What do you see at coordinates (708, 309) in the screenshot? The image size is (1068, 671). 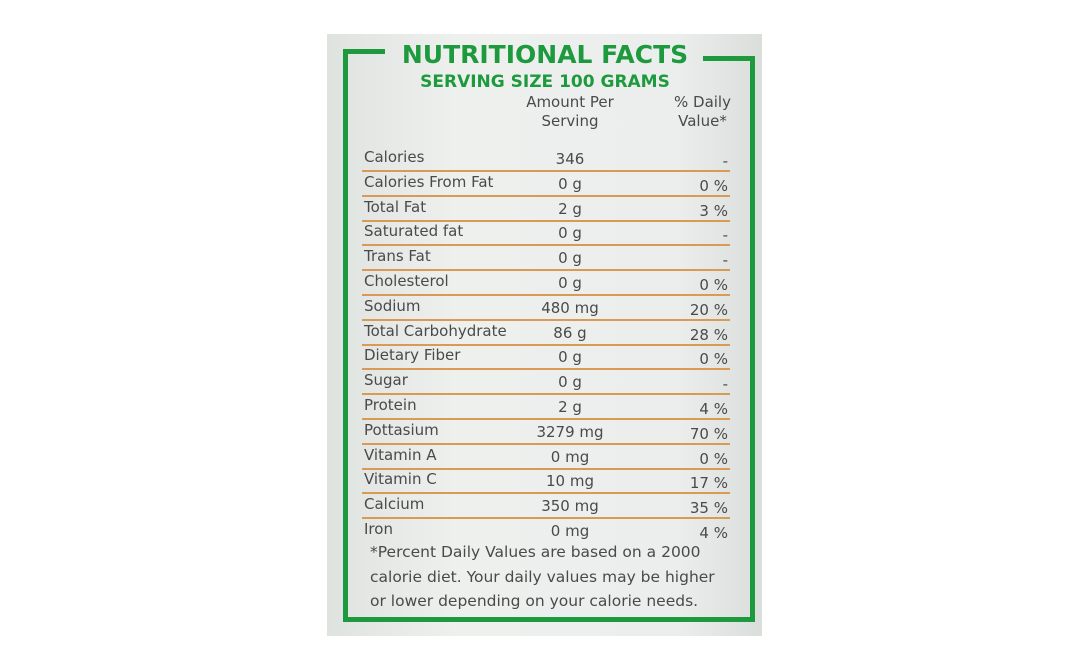 I see `daily-value: 20 %` at bounding box center [708, 309].